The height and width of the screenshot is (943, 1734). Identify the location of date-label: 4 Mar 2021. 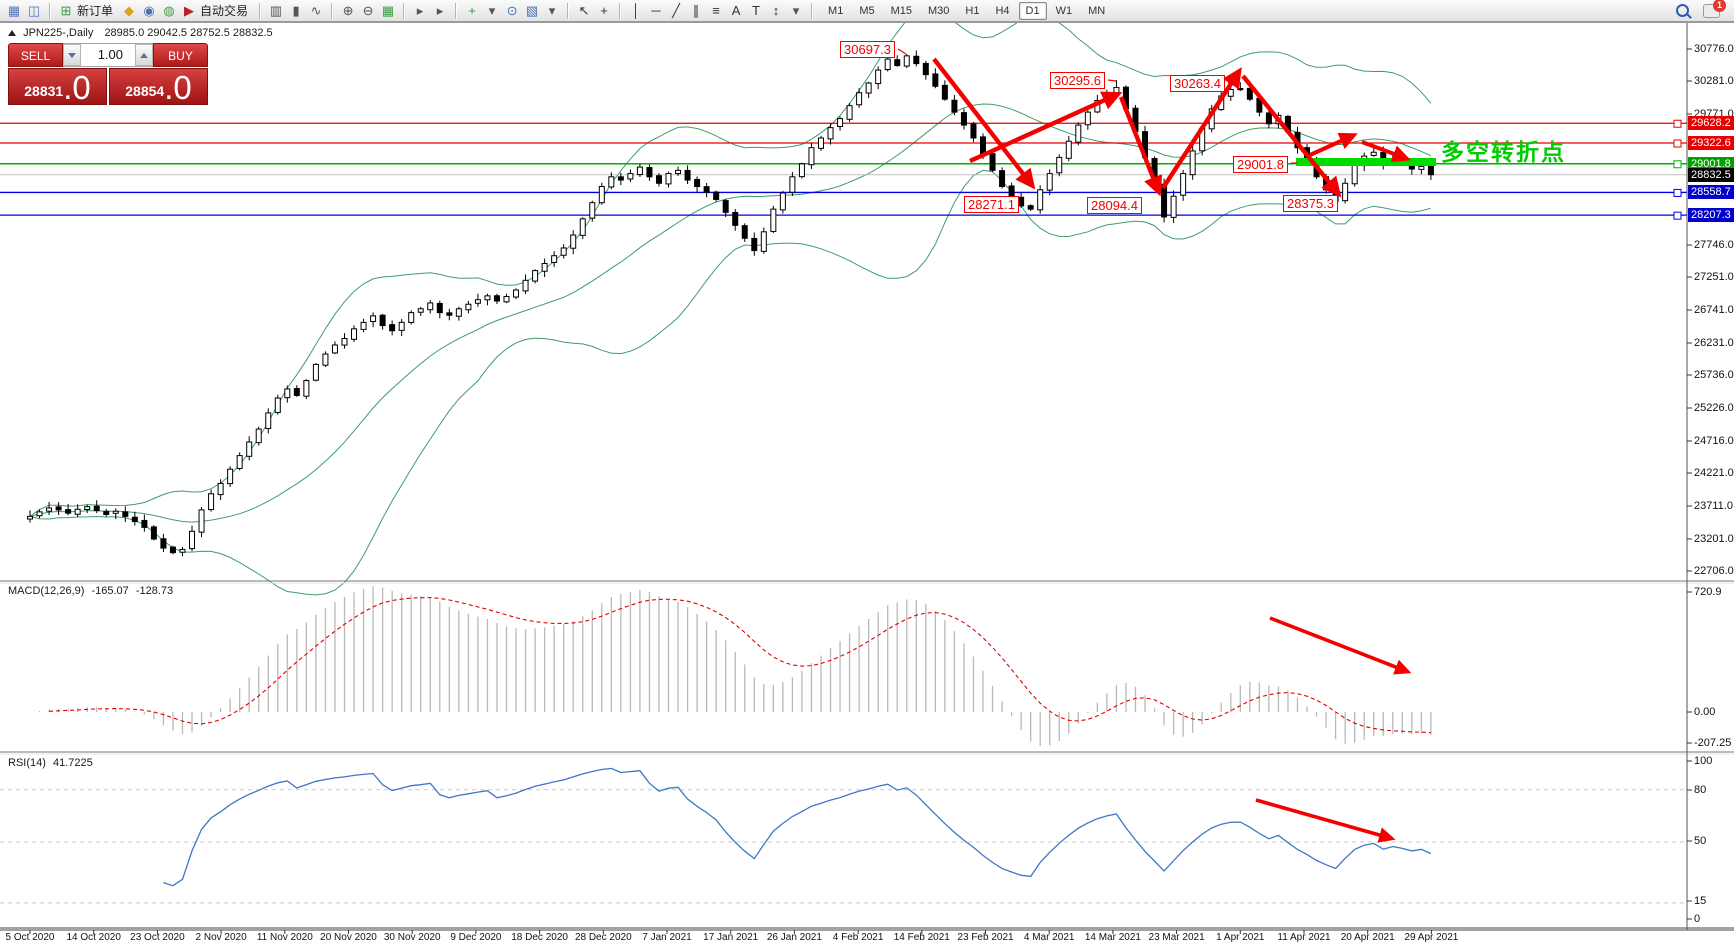
(1049, 937).